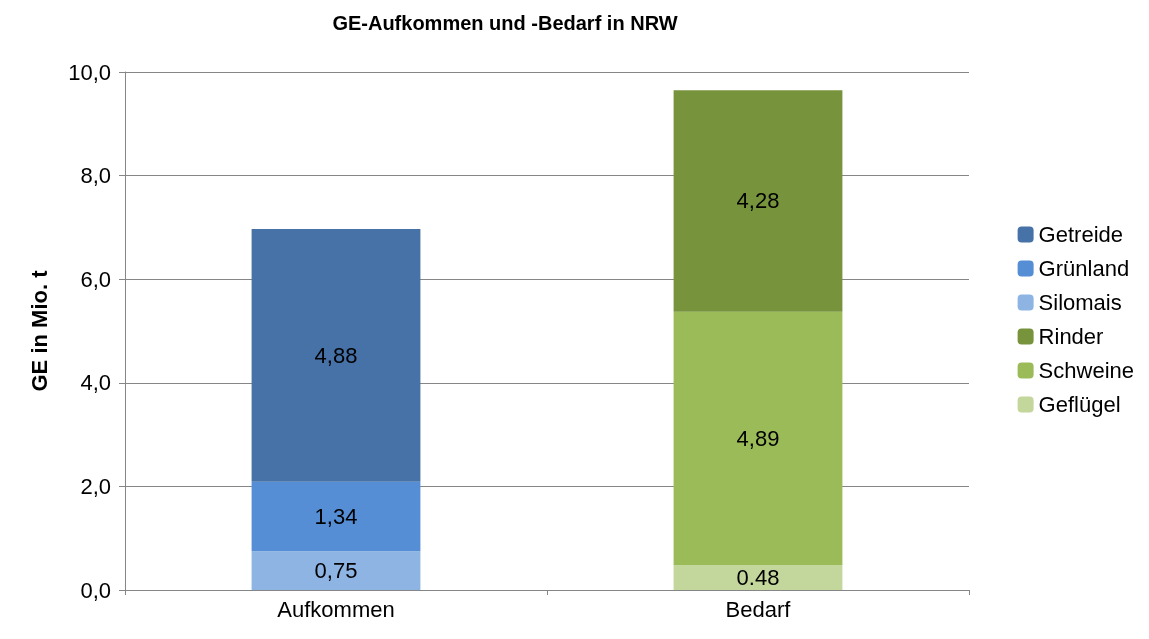 The width and height of the screenshot is (1149, 639). Describe the element at coordinates (95, 486) in the screenshot. I see `y-tick-label: 2,0` at that location.